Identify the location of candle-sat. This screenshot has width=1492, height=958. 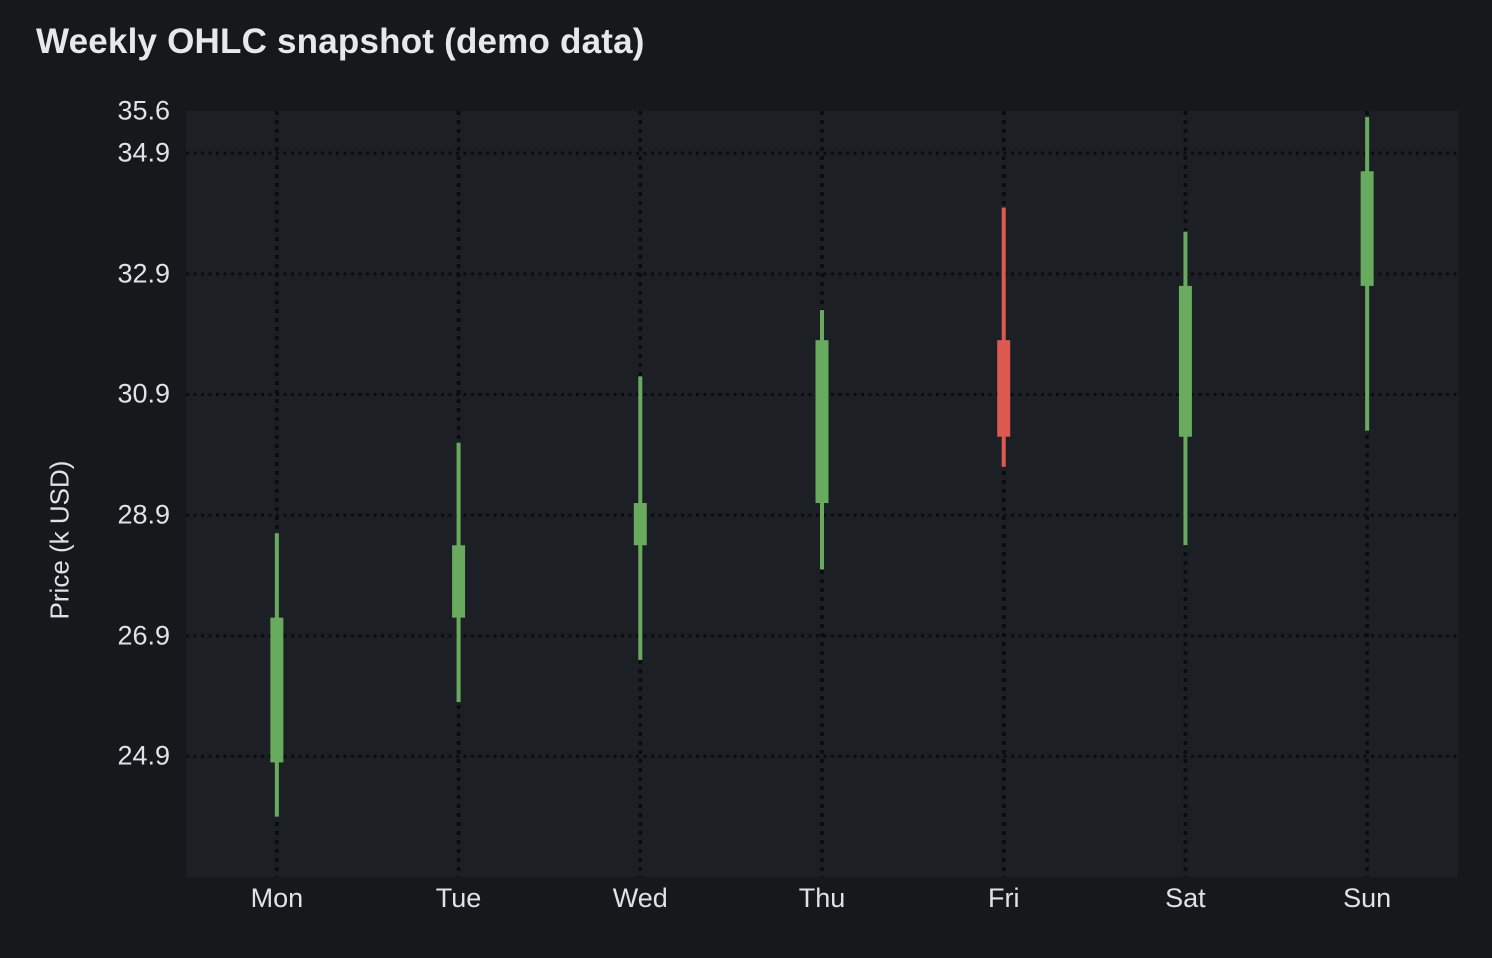
(1185, 388).